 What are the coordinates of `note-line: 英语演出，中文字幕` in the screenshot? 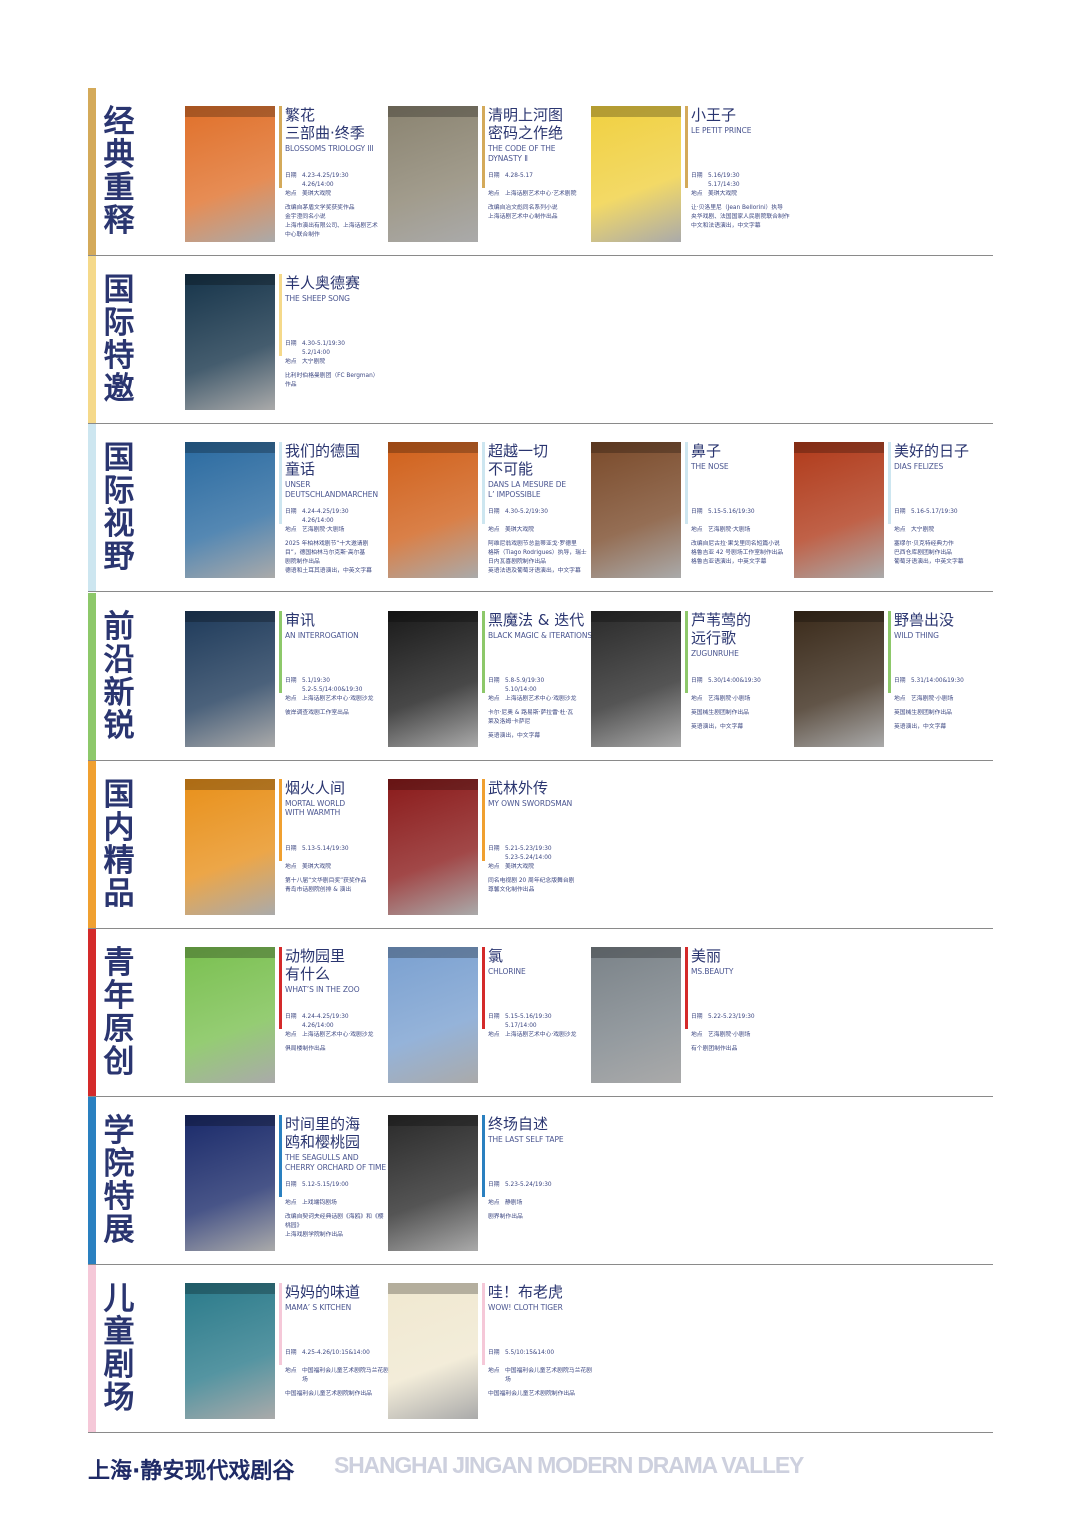 It's located at (717, 726).